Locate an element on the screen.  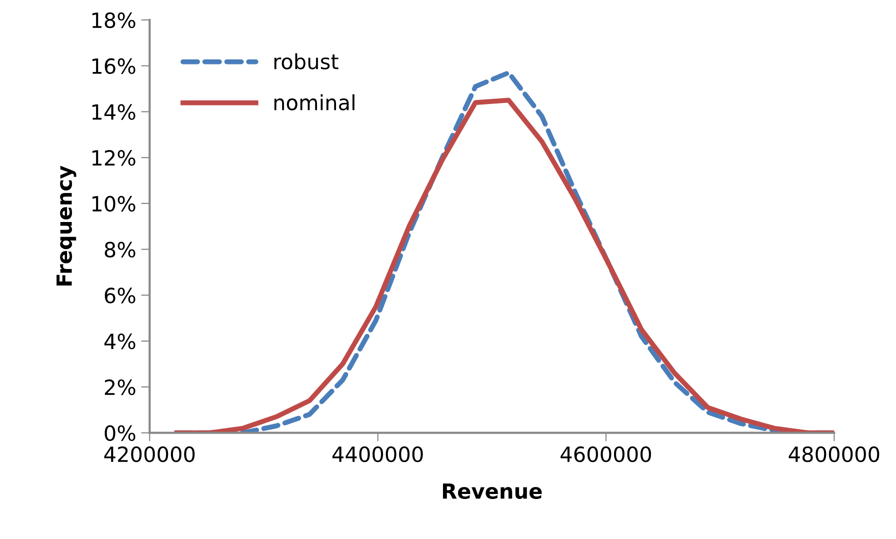
y-tick-label: 2% is located at coordinates (120, 387).